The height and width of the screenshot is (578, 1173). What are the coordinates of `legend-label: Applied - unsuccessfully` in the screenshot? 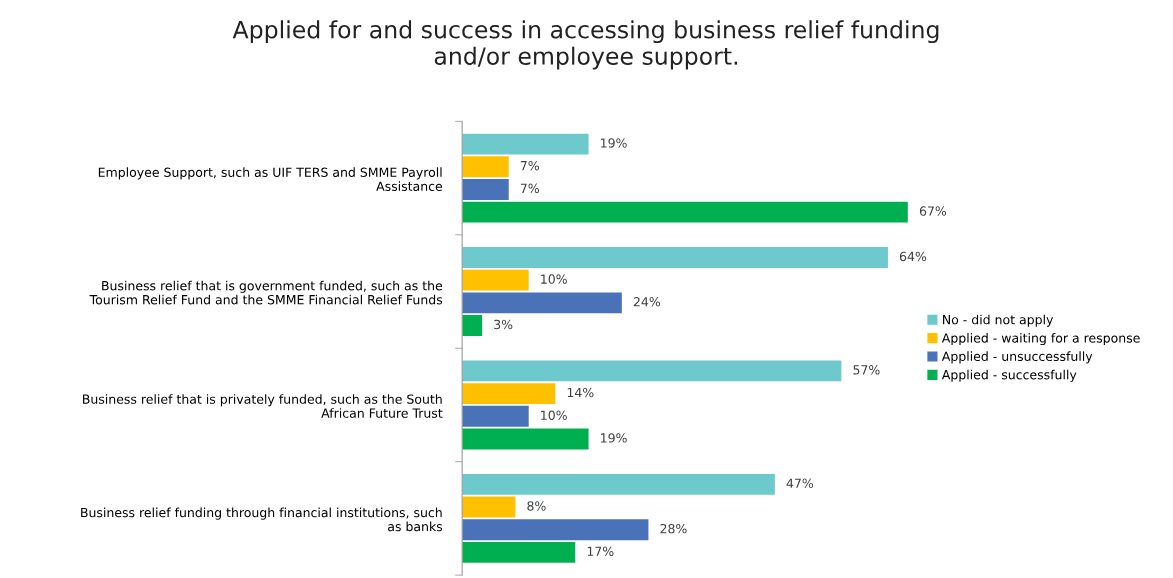 It's located at (1017, 357).